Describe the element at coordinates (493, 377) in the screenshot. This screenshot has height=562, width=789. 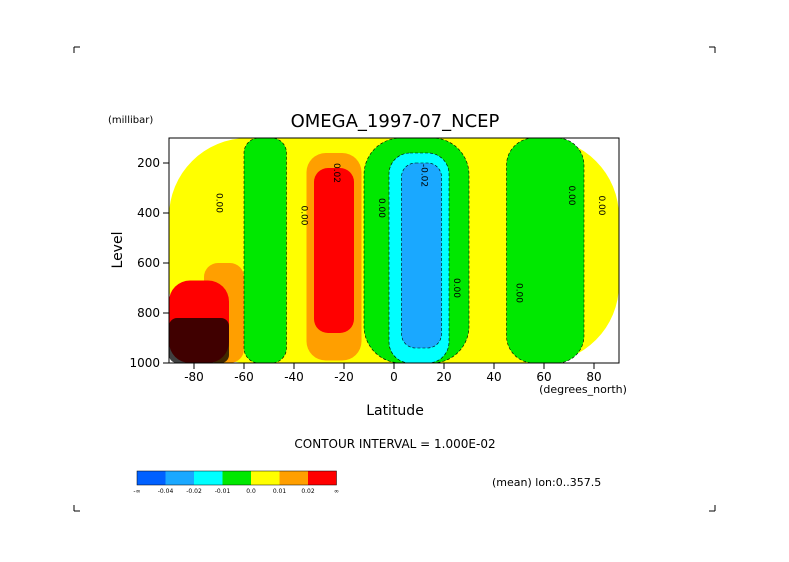
I see `x-tick-label-7: 40` at that location.